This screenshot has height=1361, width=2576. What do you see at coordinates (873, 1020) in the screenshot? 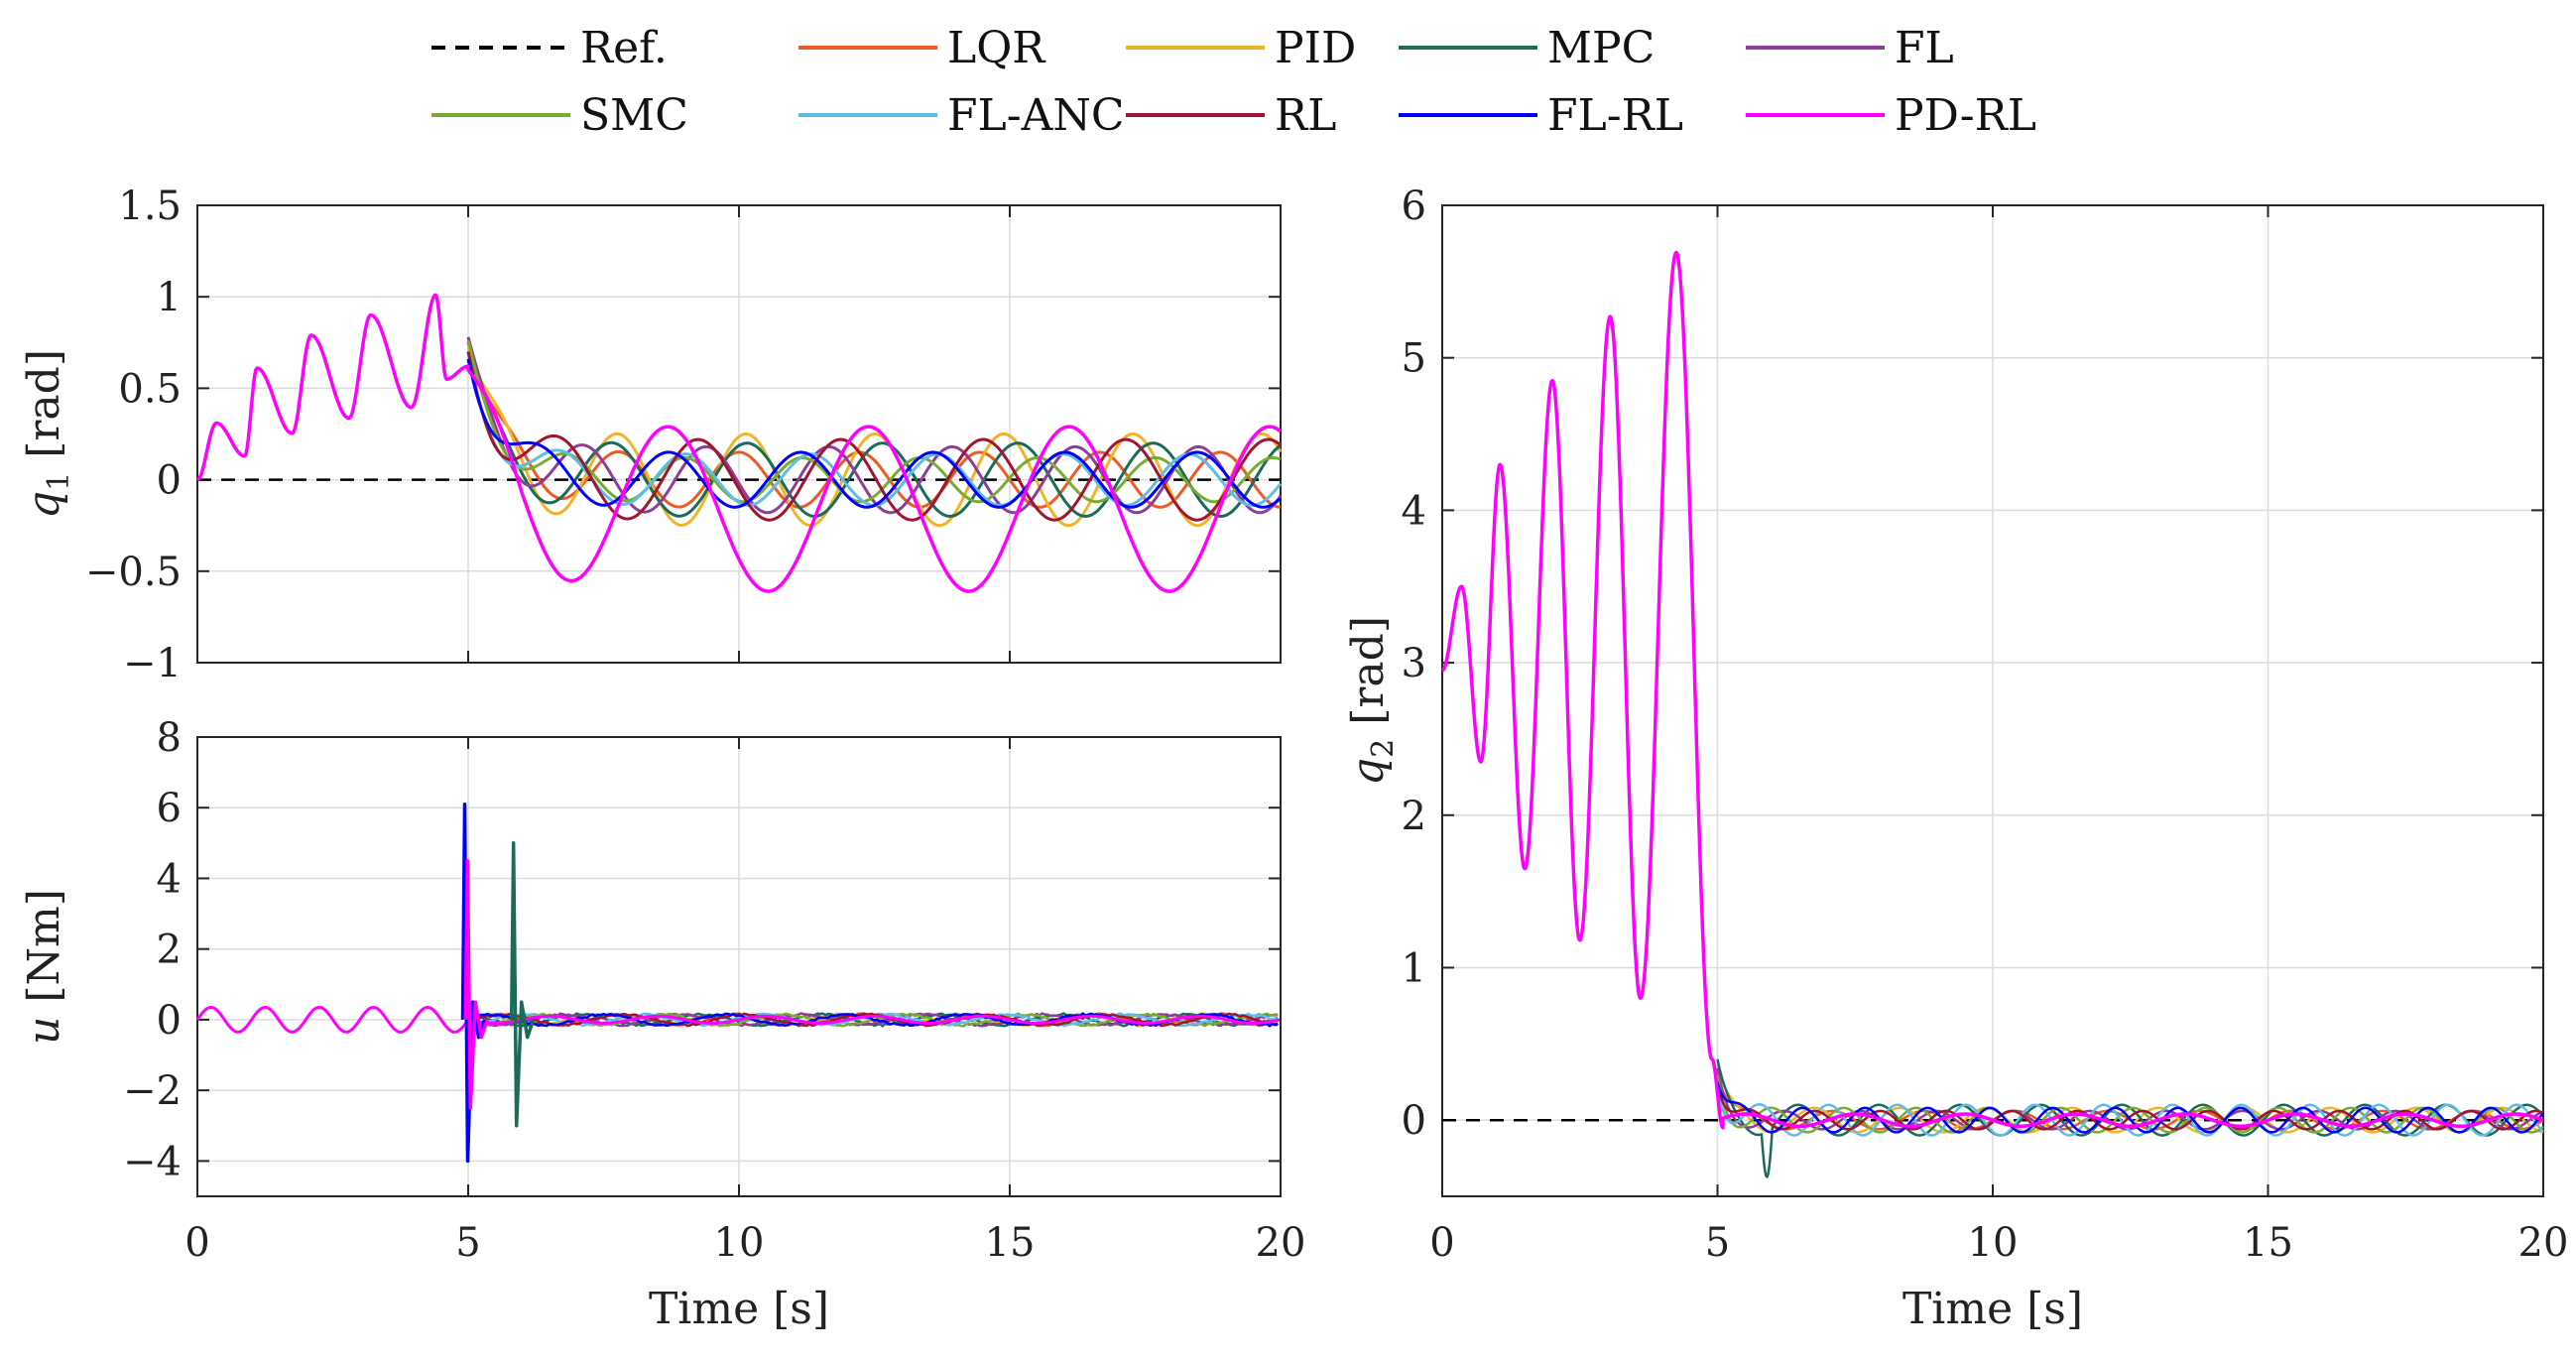
I see `series-fl-rl-u` at bounding box center [873, 1020].